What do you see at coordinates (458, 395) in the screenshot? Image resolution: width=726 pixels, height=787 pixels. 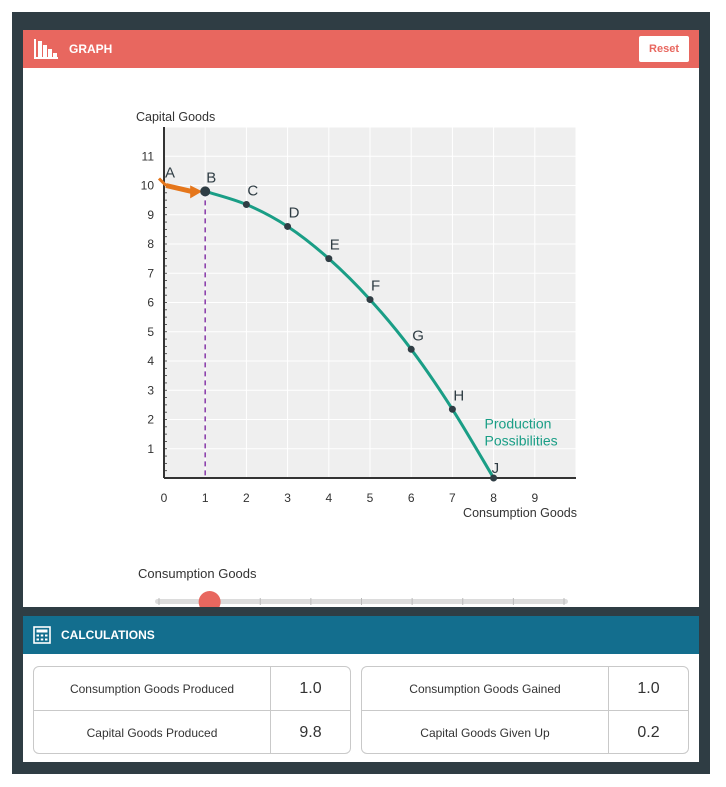 I see `point-label: H` at bounding box center [458, 395].